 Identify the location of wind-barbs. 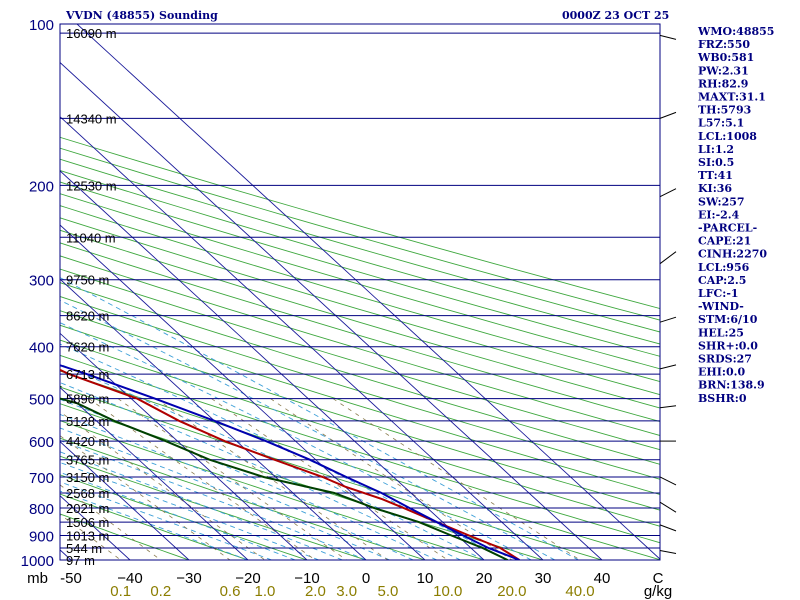
(668, 294).